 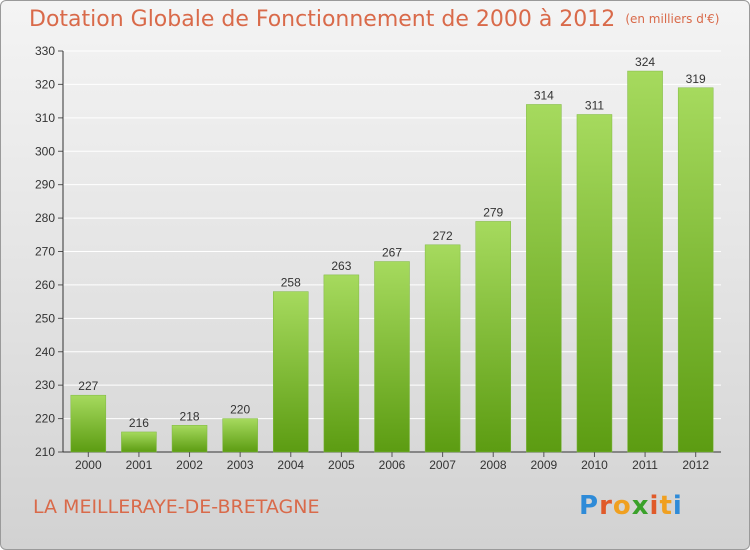 What do you see at coordinates (341, 465) in the screenshot?
I see `x-tick-label: 2005` at bounding box center [341, 465].